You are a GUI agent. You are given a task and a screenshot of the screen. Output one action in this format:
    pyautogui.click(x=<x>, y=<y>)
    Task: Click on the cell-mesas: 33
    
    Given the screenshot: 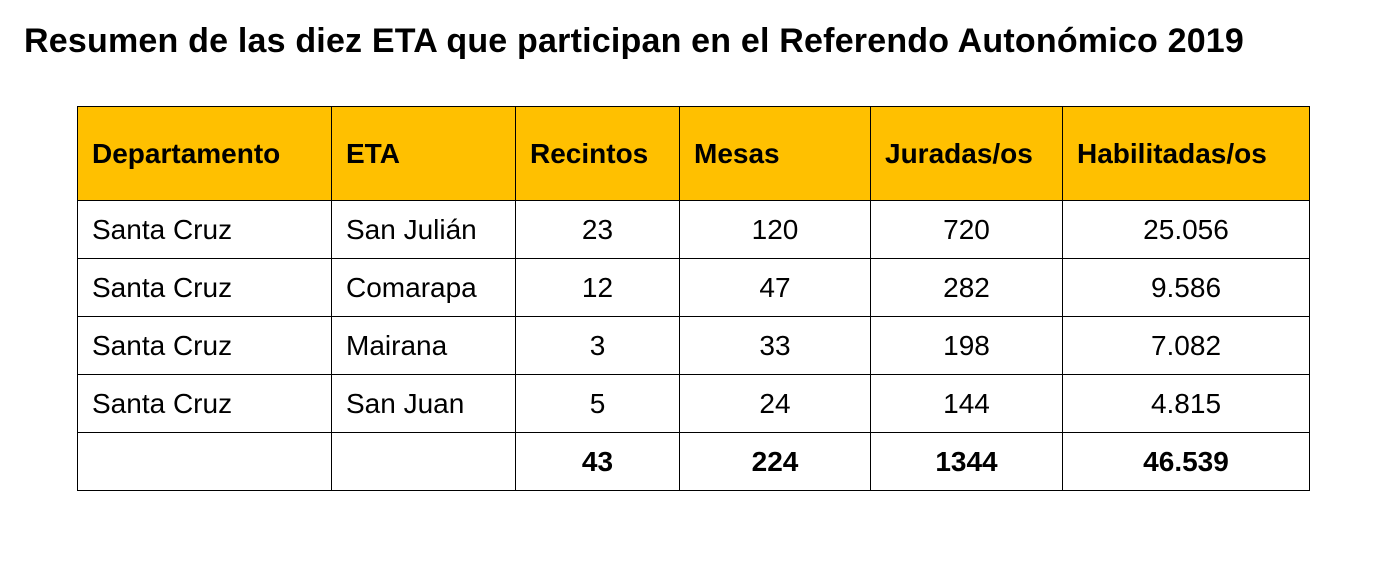 What is the action you would take?
    pyautogui.click(x=775, y=345)
    